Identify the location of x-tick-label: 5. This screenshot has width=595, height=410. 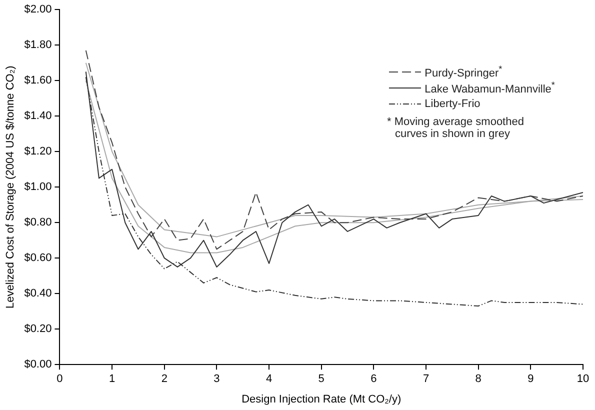
(321, 379).